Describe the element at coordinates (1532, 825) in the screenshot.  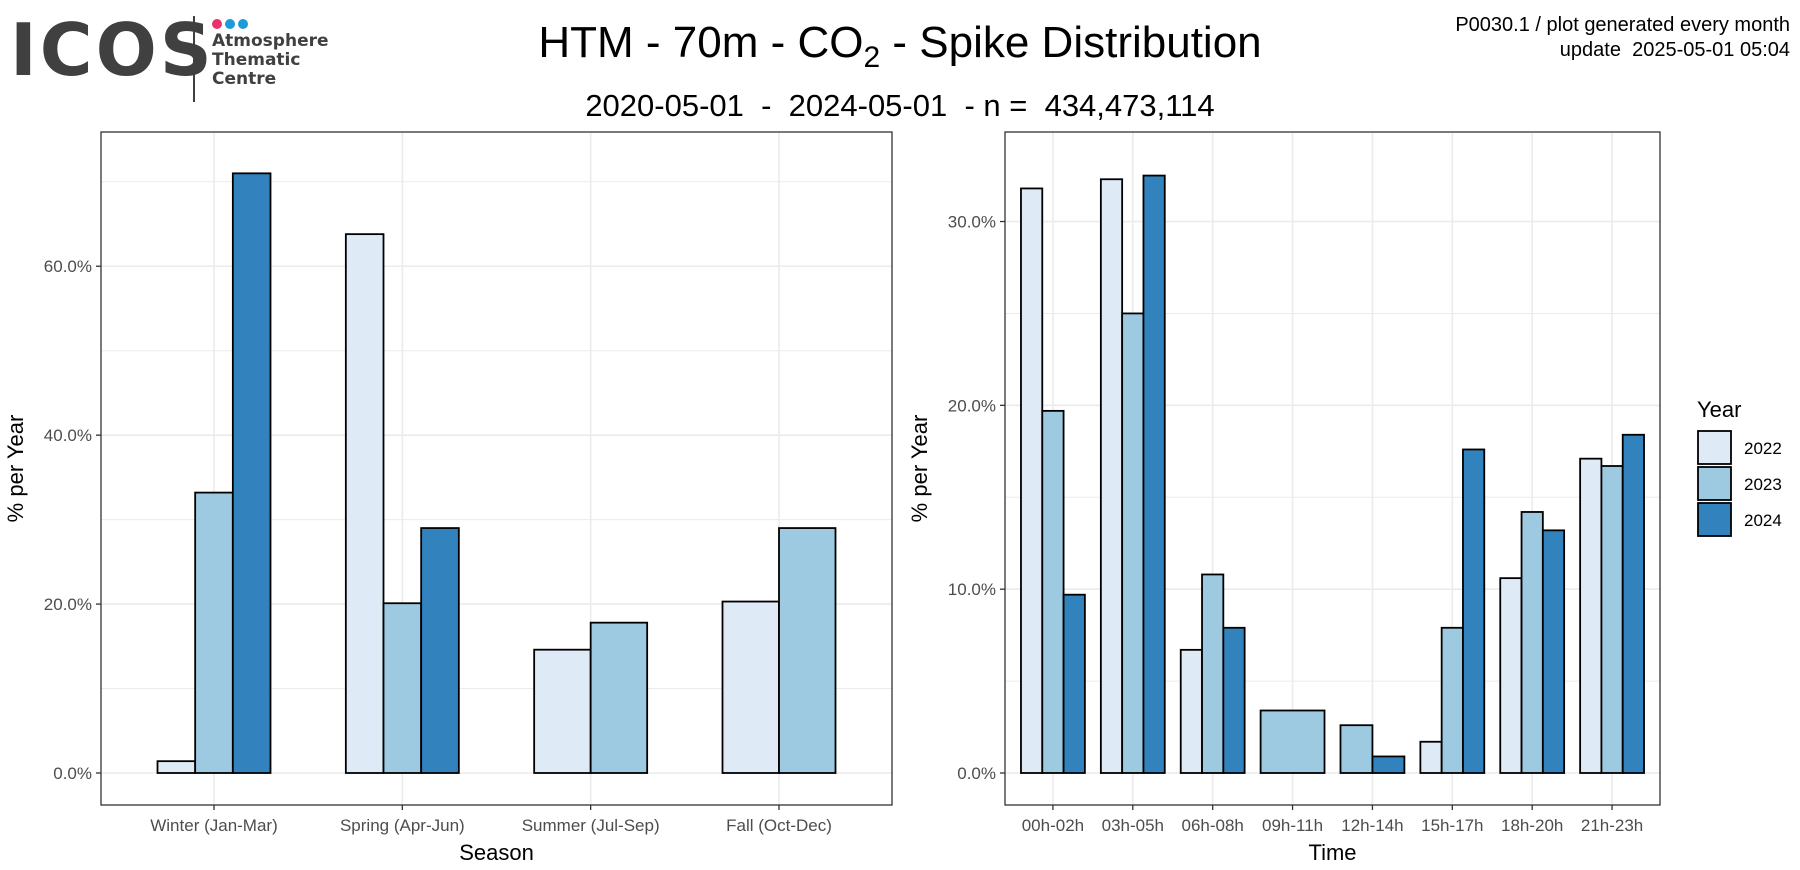
I see `x-tick-label: 18h-20h` at that location.